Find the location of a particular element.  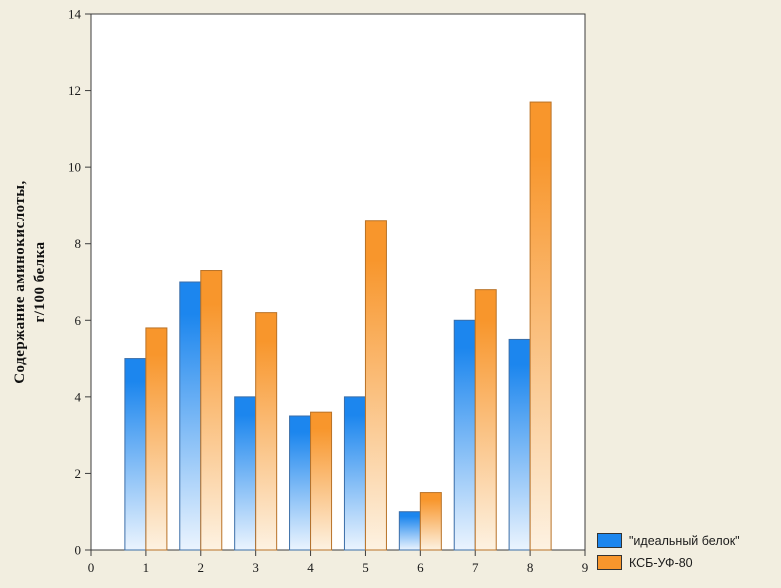

legend-item-ksb-uf-80: КСБ-УФ-80 is located at coordinates (668, 562).